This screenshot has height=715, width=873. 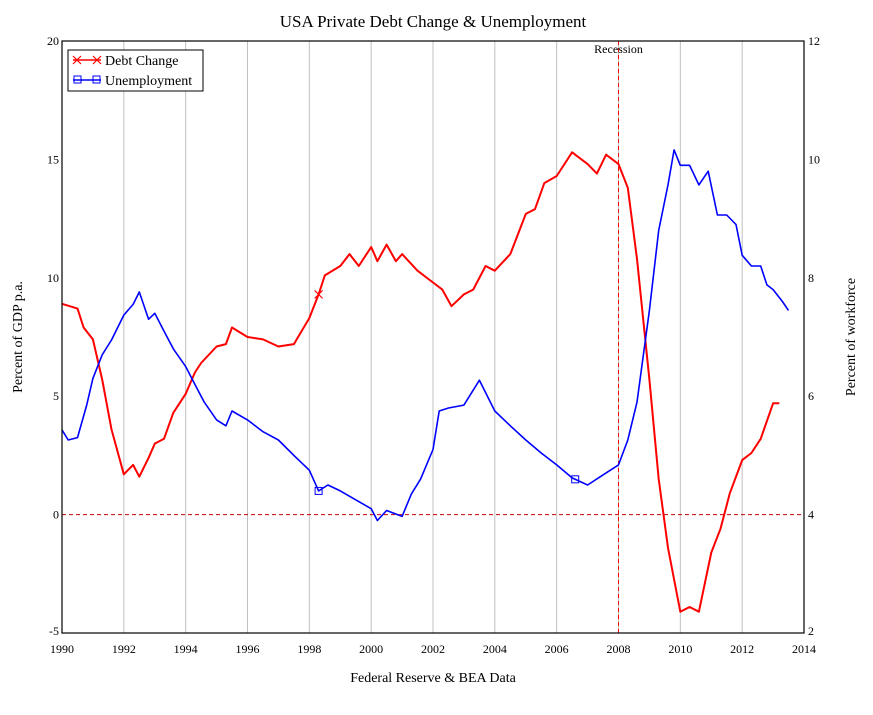 I want to click on x-marker, so click(x=319, y=294).